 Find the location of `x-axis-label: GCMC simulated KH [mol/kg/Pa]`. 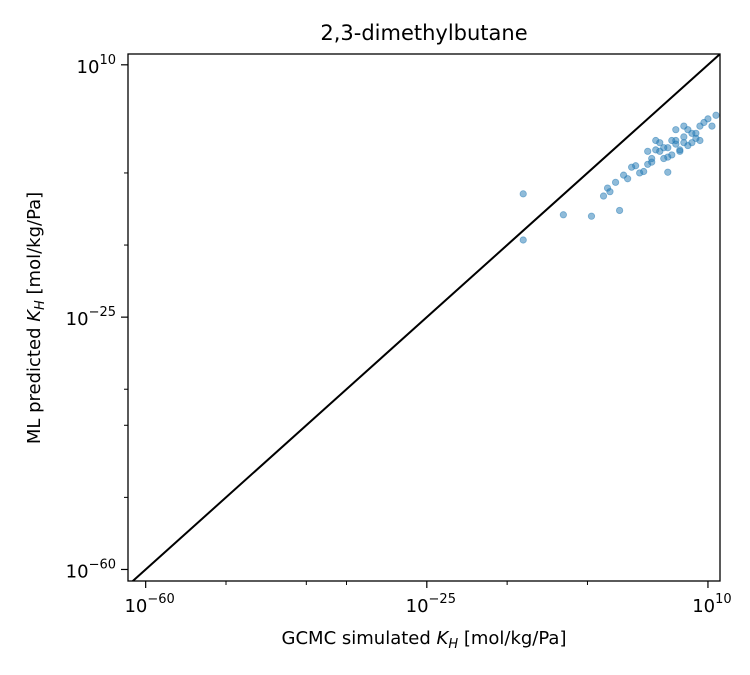

x-axis-label: GCMC simulated KH [mol/kg/Pa] is located at coordinates (424, 640).